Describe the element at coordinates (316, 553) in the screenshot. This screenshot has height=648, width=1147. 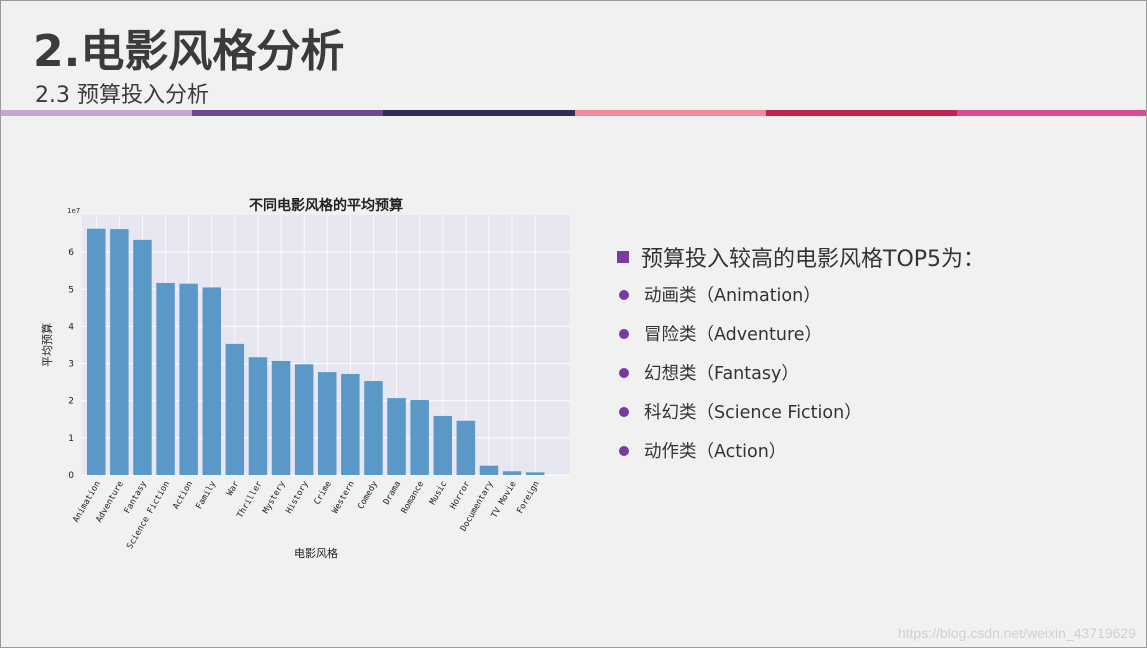
I see `x-axis-label: 电影风格` at that location.